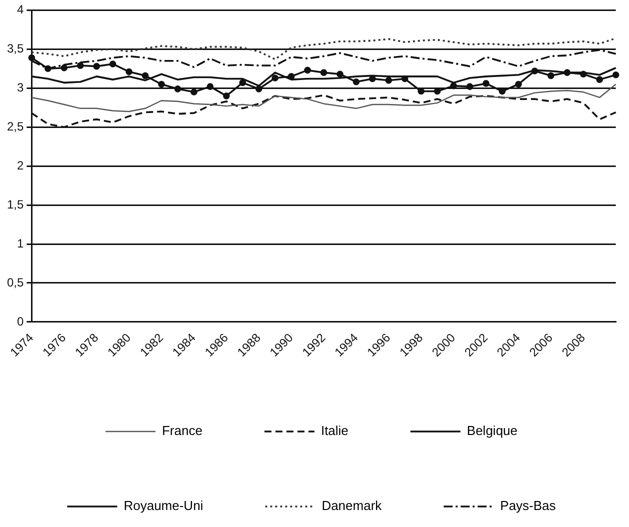 This screenshot has height=527, width=629. What do you see at coordinates (15, 48) in the screenshot?
I see `y-tick-label: 3,5` at bounding box center [15, 48].